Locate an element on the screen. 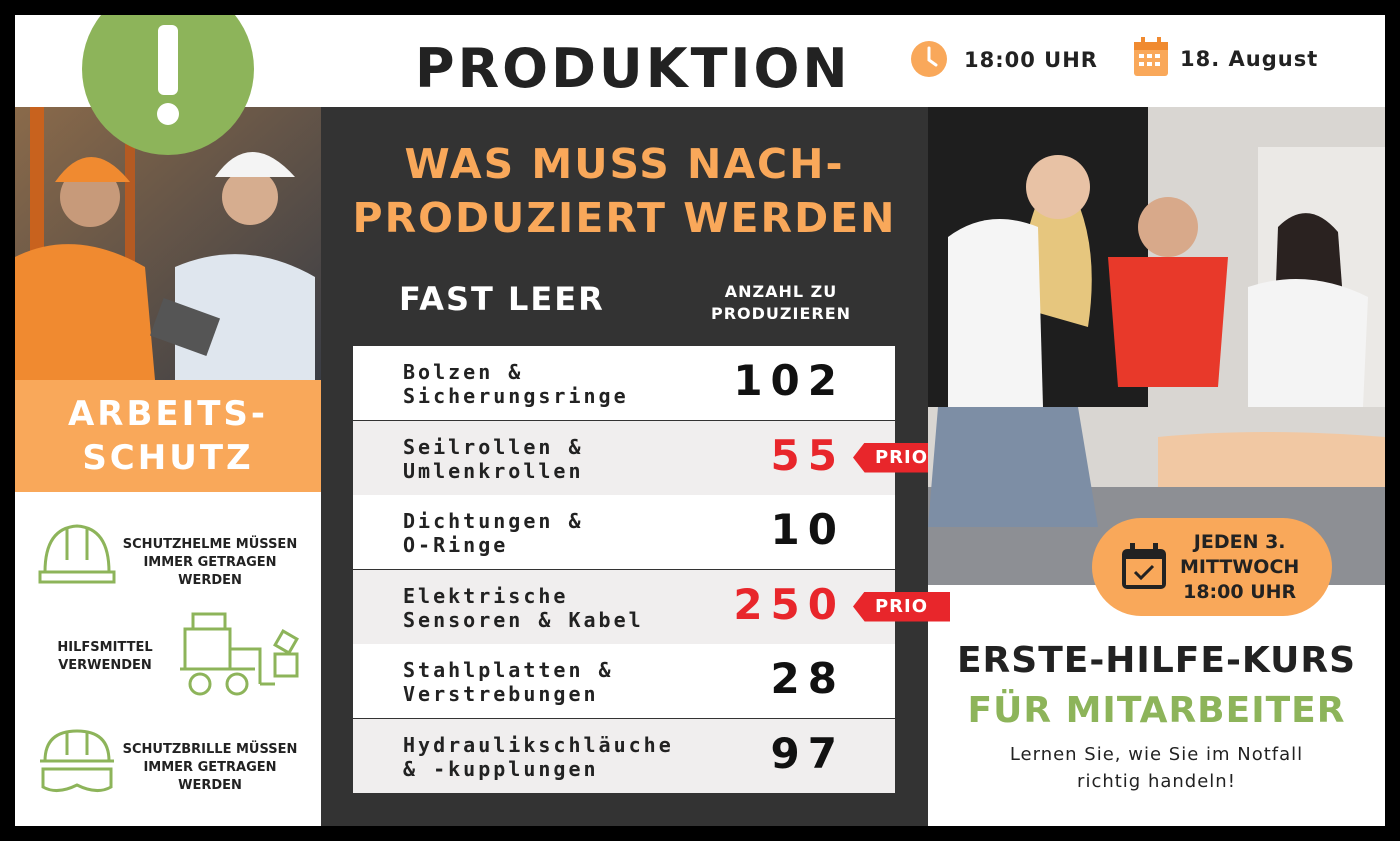 This screenshot has width=1400, height=841. item-name-line: Stahlplatten & is located at coordinates (508, 670).